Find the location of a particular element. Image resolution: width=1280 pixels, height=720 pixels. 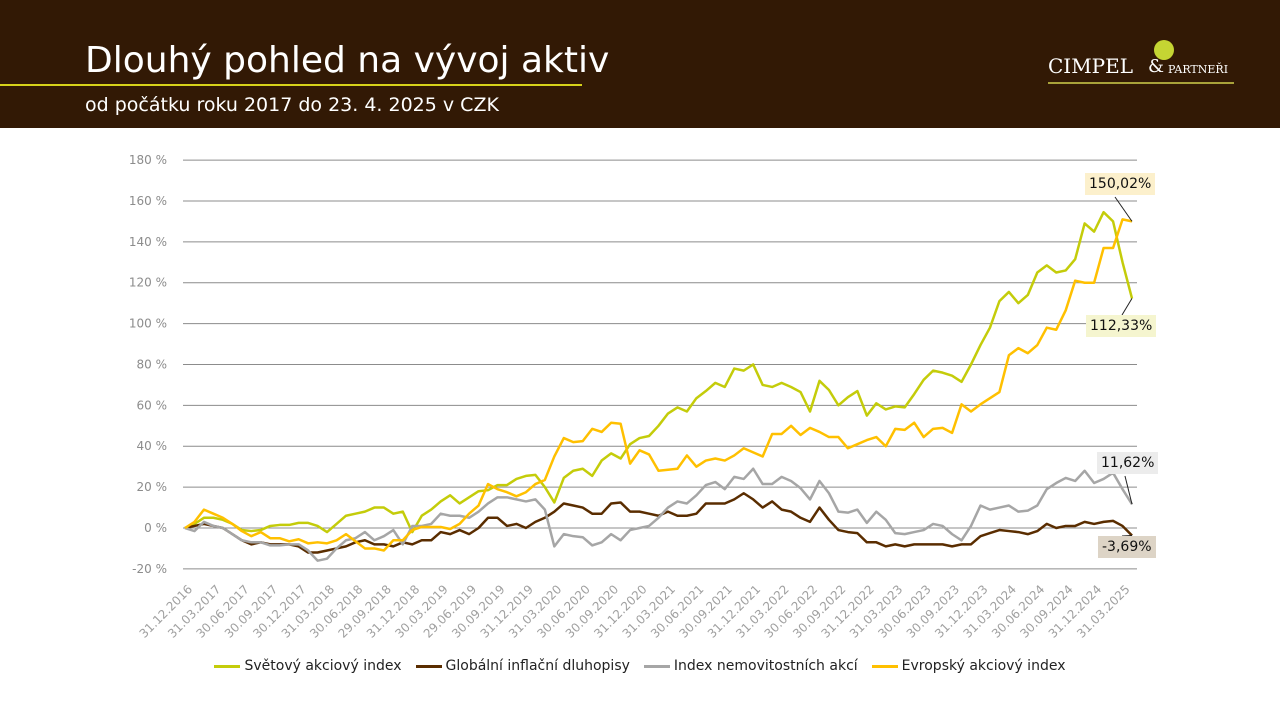

y-tick-label: 140 % is located at coordinates (148, 242).